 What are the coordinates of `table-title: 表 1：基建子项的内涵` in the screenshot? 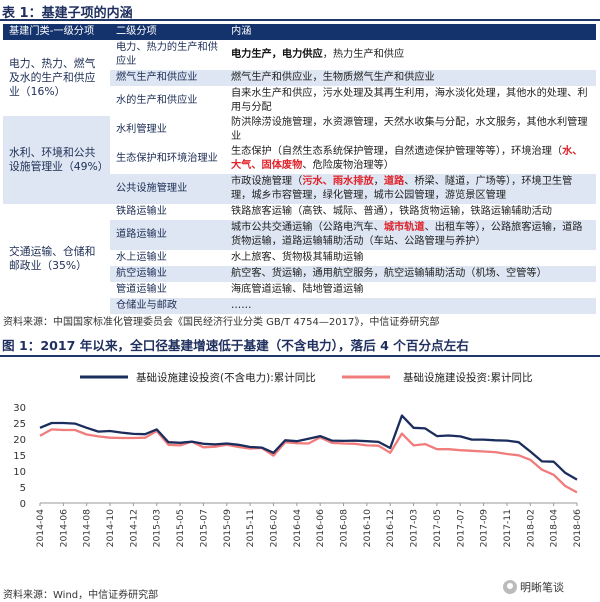 It's located at (67, 11).